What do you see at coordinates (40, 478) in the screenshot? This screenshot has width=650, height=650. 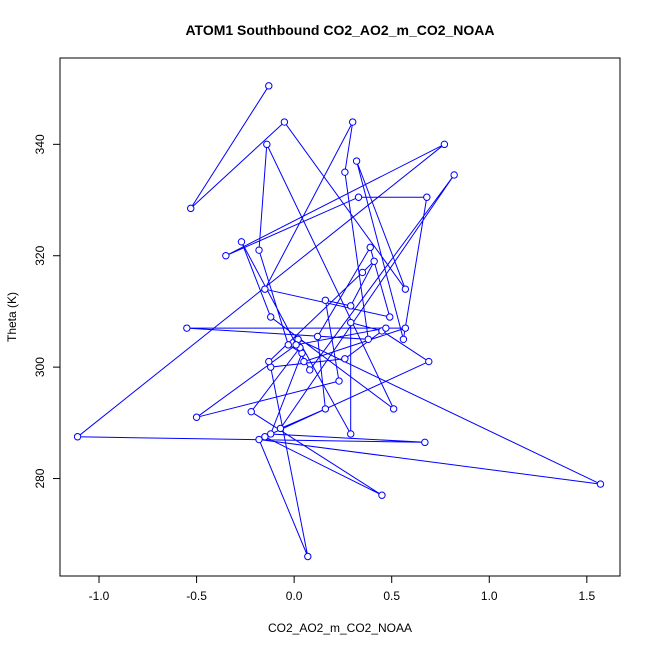 I see `y-tick-label: 280` at bounding box center [40, 478].